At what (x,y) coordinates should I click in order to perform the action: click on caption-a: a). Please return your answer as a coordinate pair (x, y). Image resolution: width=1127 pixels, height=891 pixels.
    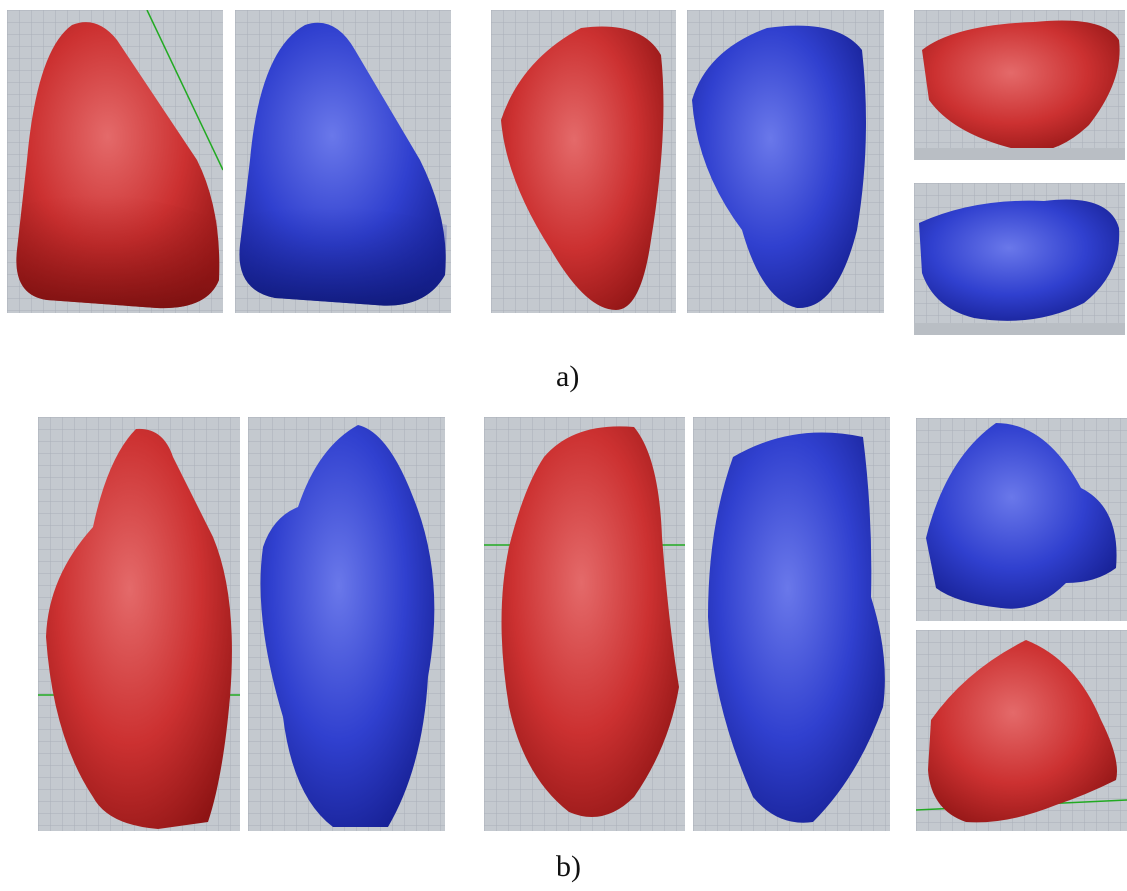
    Looking at the image, I should click on (568, 376).